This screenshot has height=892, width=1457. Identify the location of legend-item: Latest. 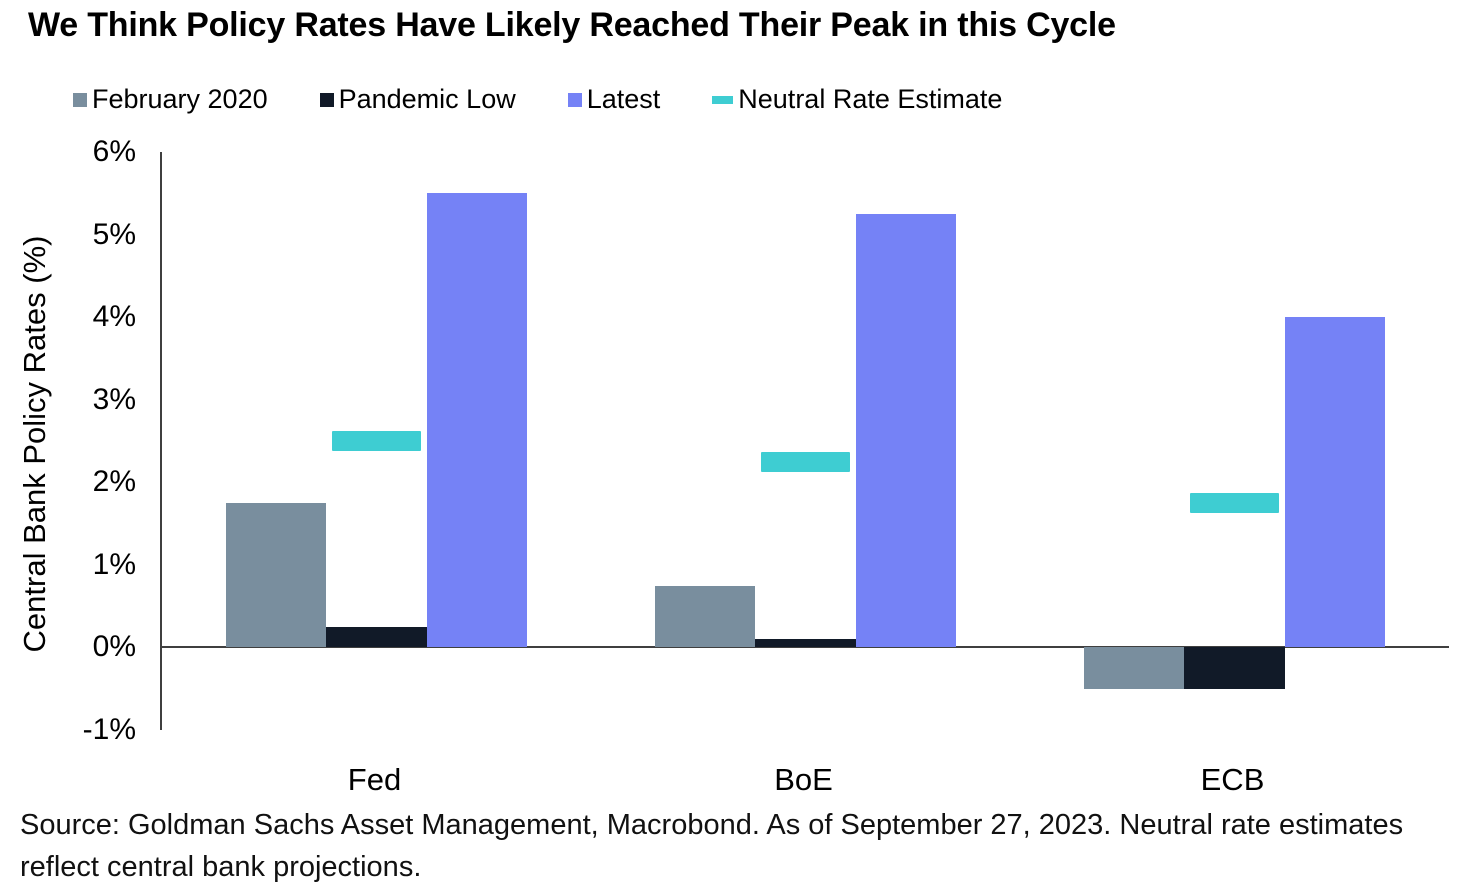
(614, 99).